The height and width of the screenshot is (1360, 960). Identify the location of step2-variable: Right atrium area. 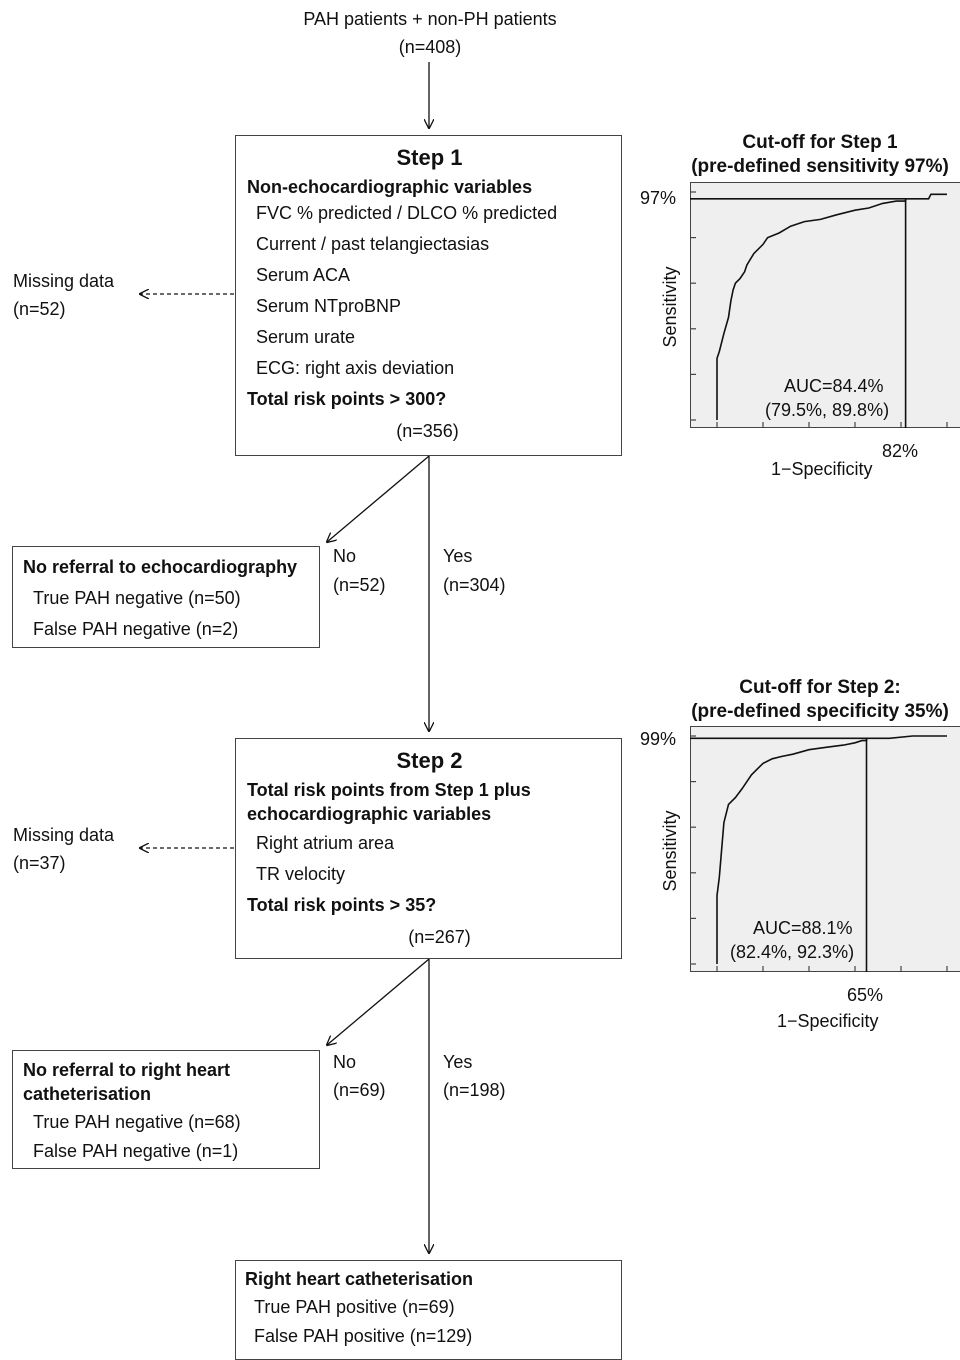
(325, 843).